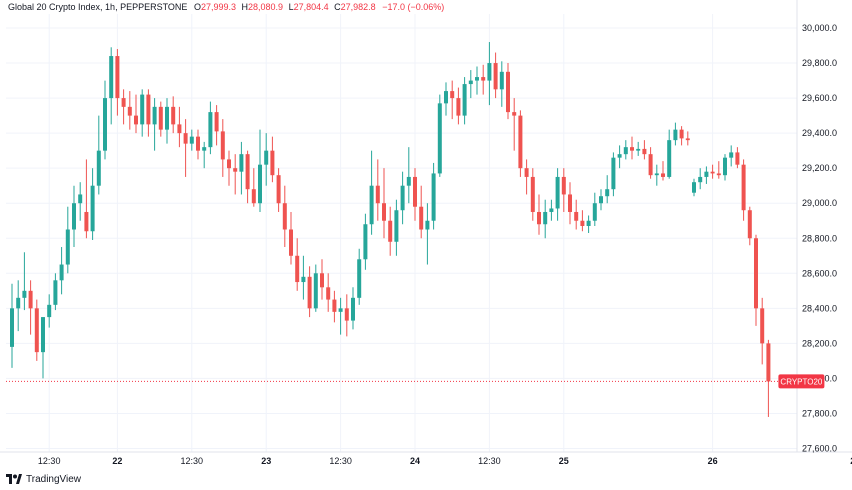 The height and width of the screenshot is (490, 852). Describe the element at coordinates (819, 28) in the screenshot. I see `y-tick-label: 30,000.0` at that location.